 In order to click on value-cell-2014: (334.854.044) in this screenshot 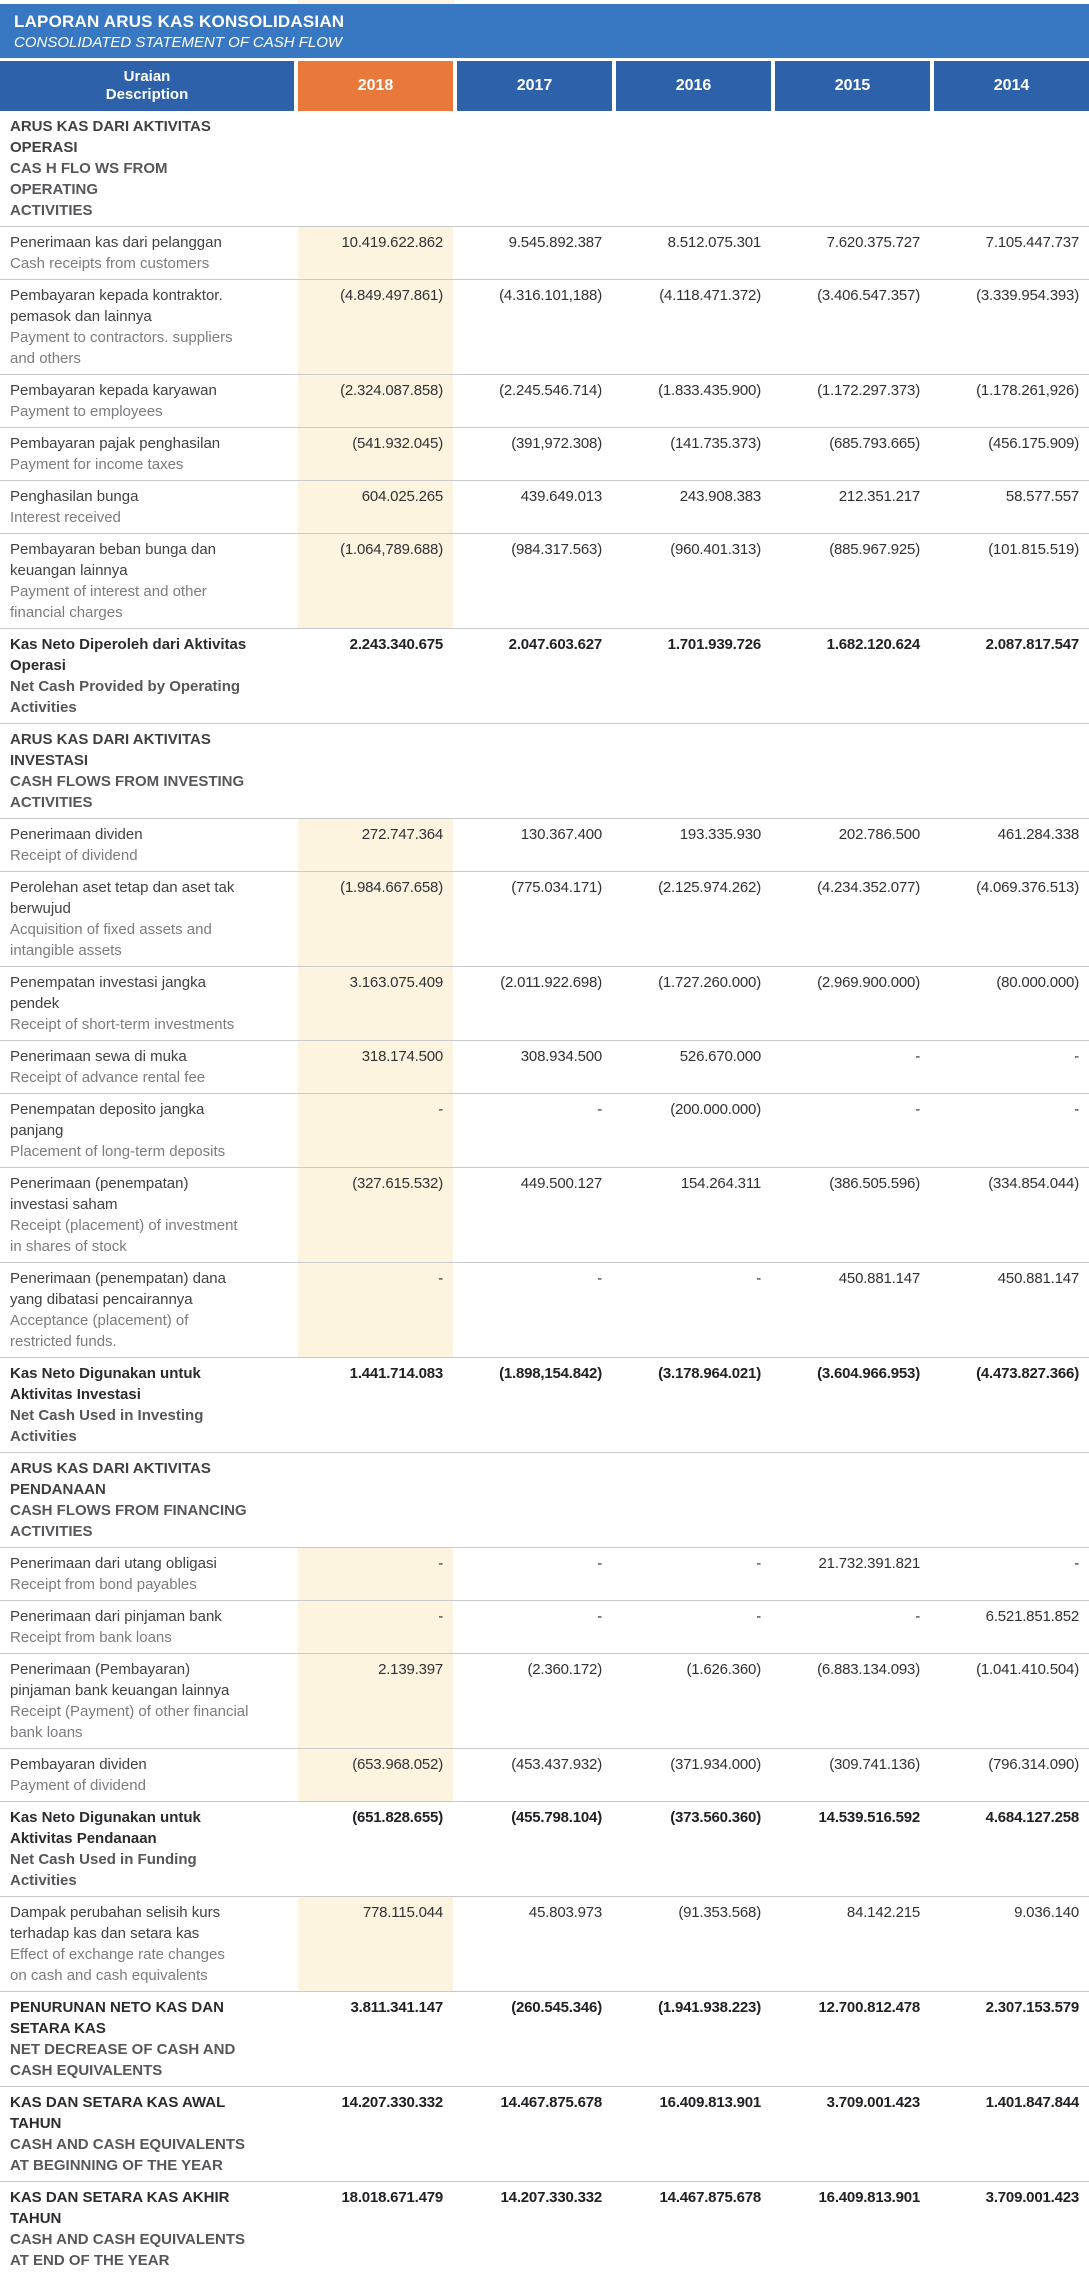, I will do `click(1033, 1183)`.